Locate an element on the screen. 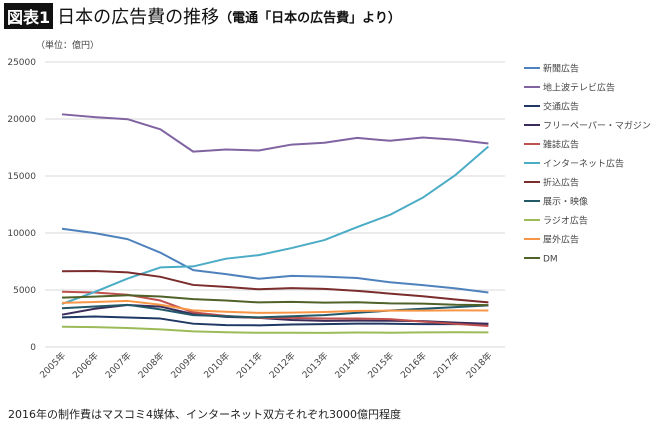 Image resolution: width=670 pixels, height=426 pixels. figure-badge: 図表1 is located at coordinates (29, 16).